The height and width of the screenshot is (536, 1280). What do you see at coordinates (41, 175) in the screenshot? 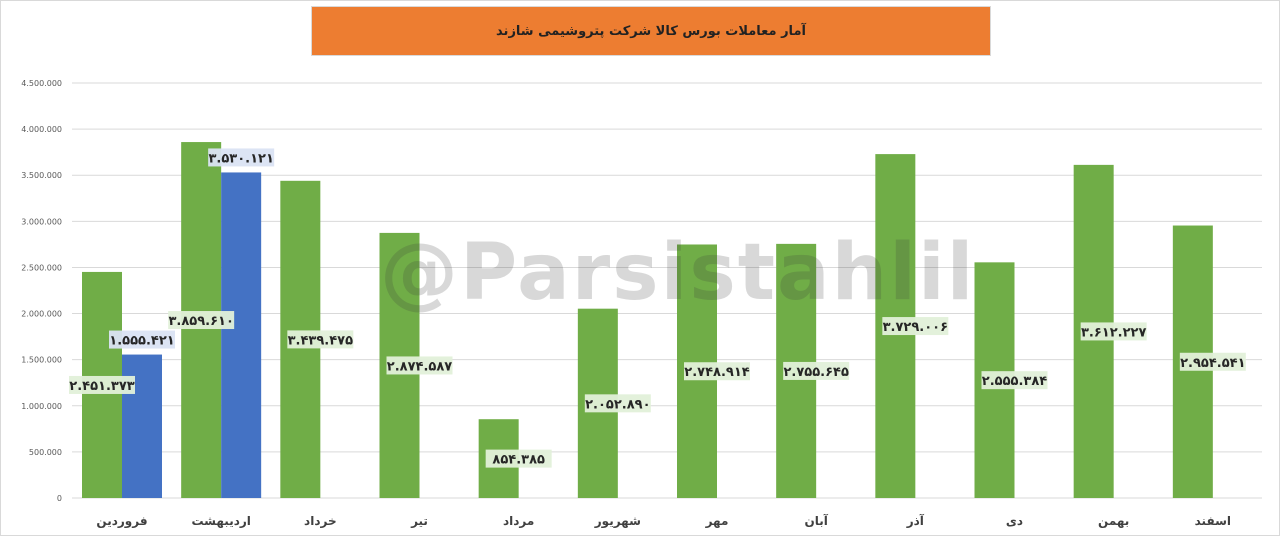
I see `y-tick-label: 3.500.000` at bounding box center [41, 175].